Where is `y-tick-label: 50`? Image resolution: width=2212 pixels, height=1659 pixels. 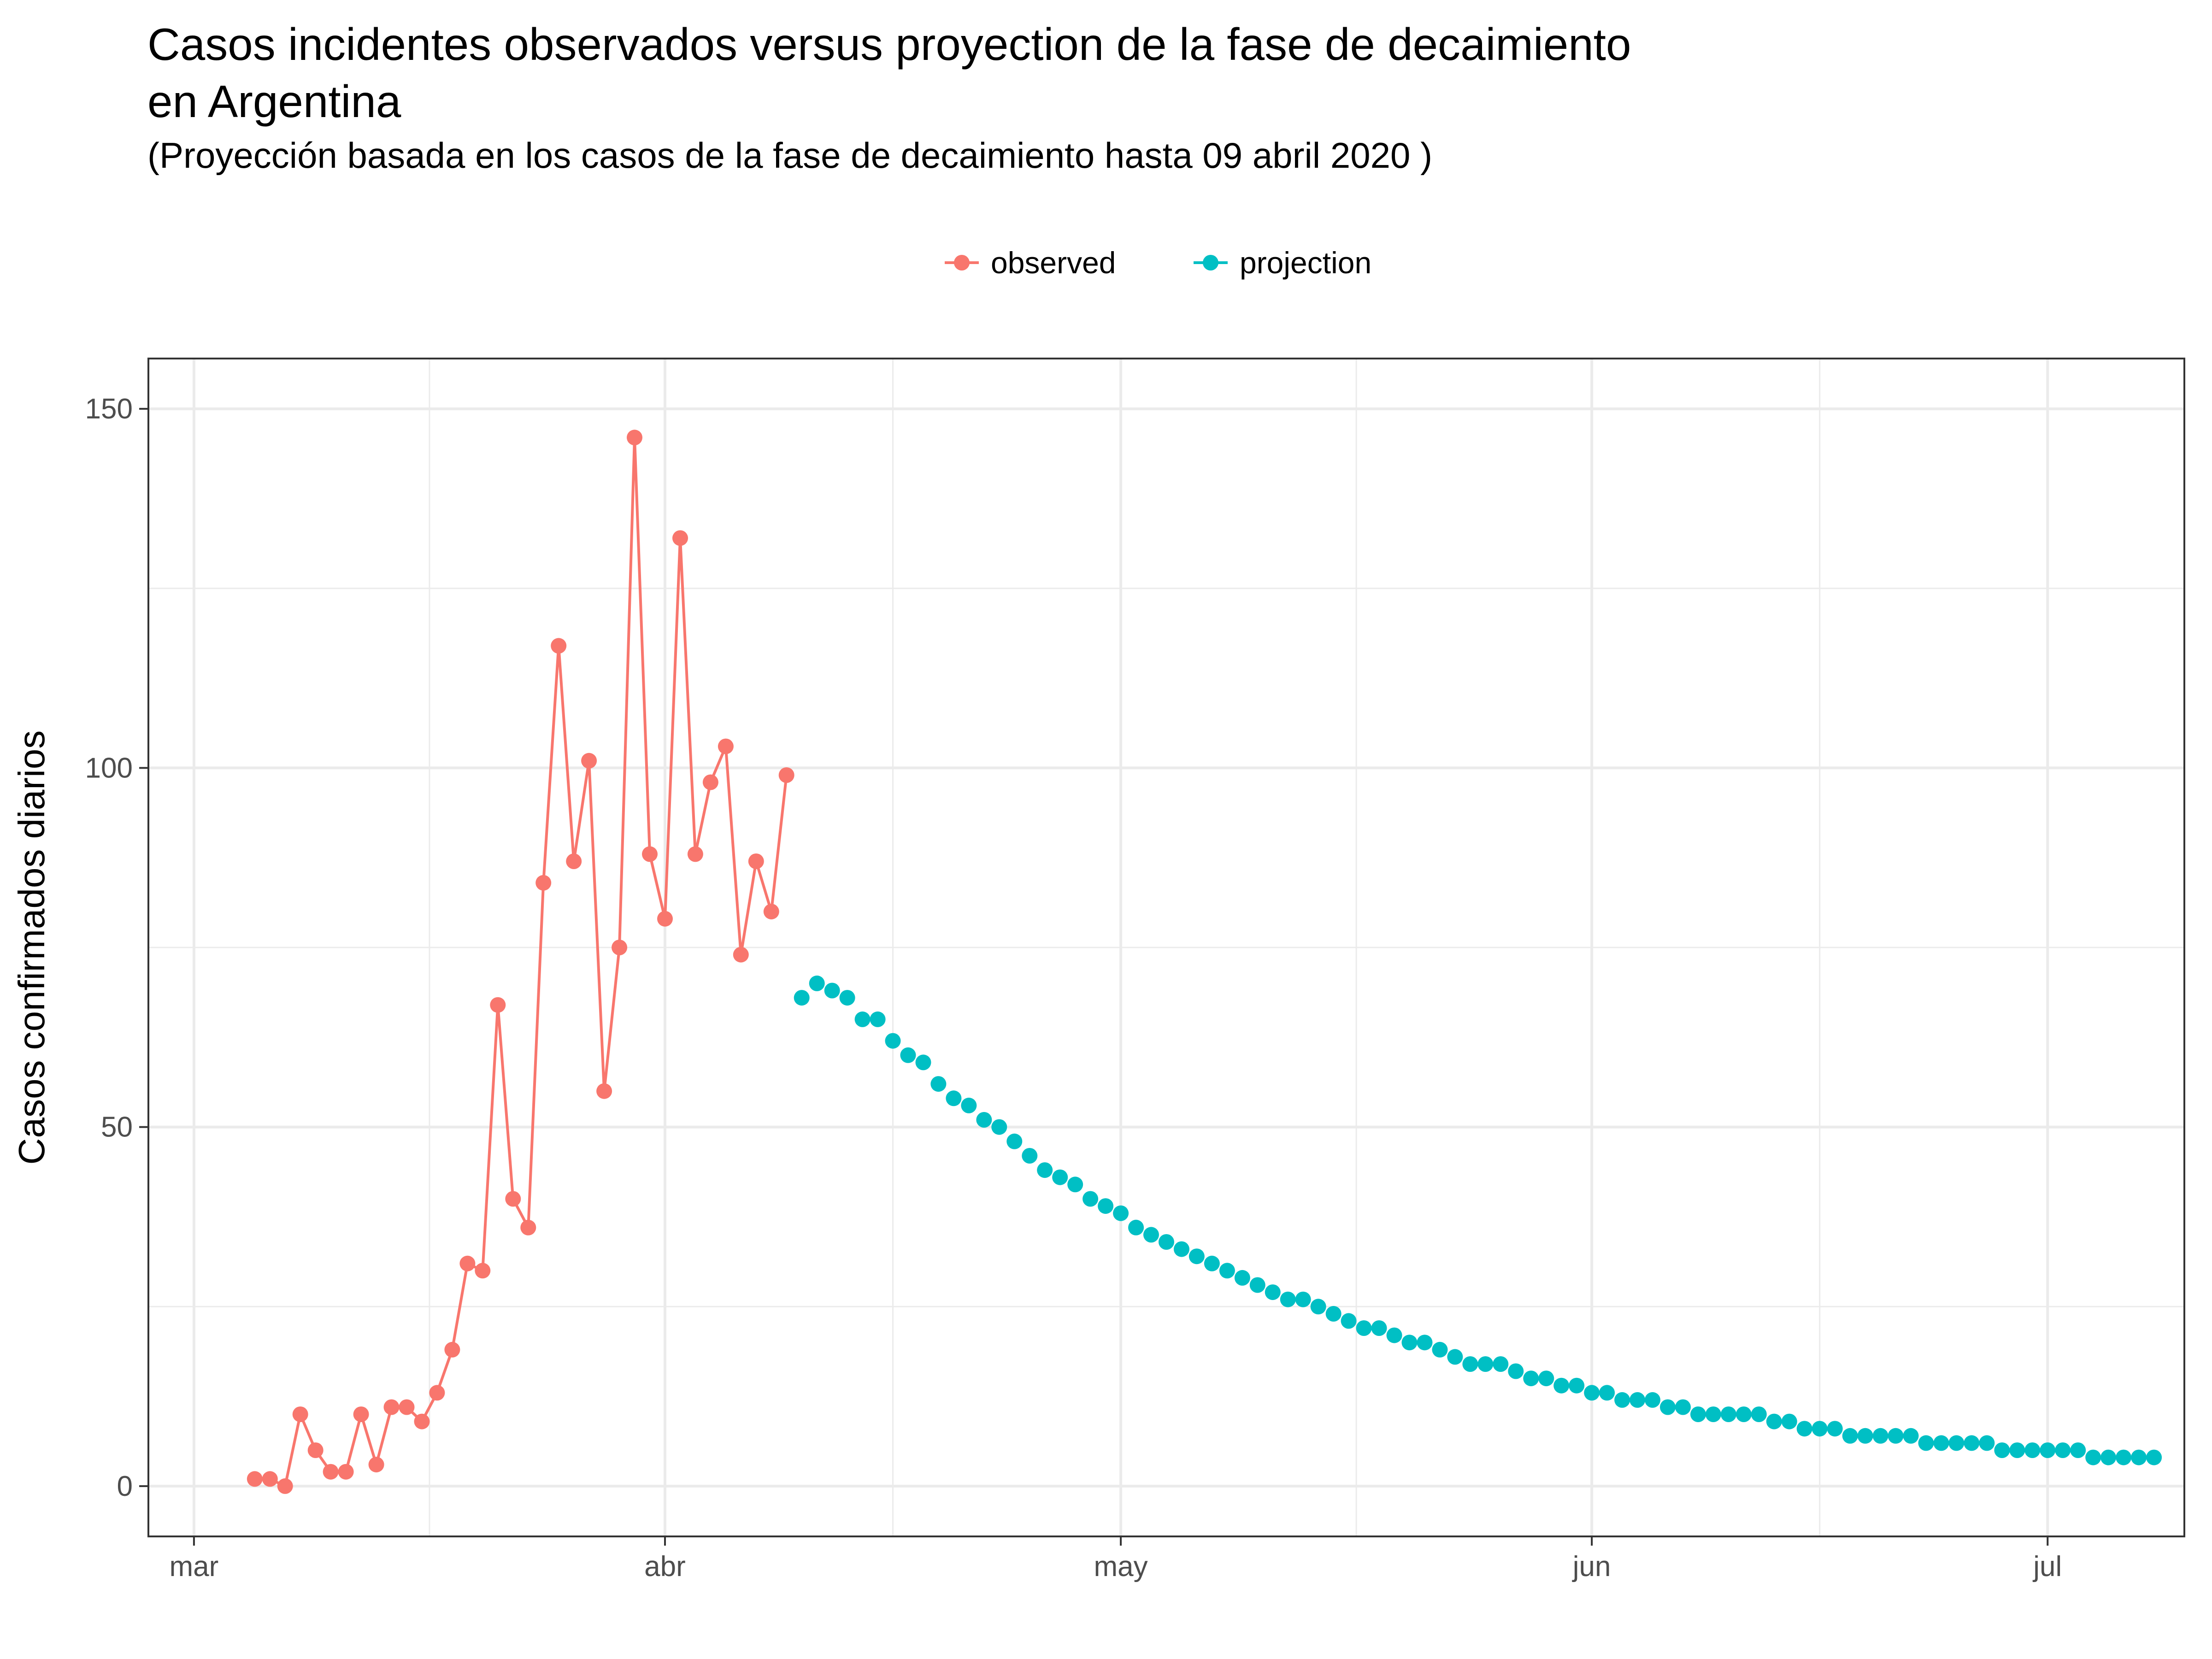
y-tick-label: 50 is located at coordinates (117, 1127).